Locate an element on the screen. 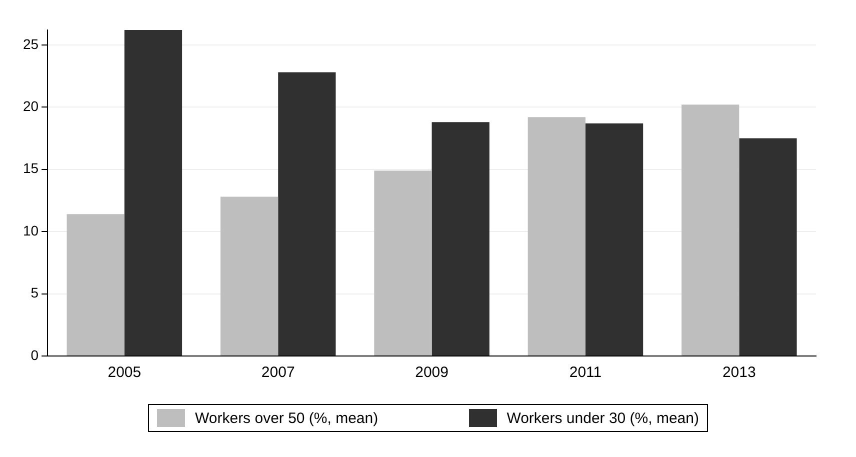 This screenshot has width=856, height=457. y-tick-label: 20 is located at coordinates (30, 106).